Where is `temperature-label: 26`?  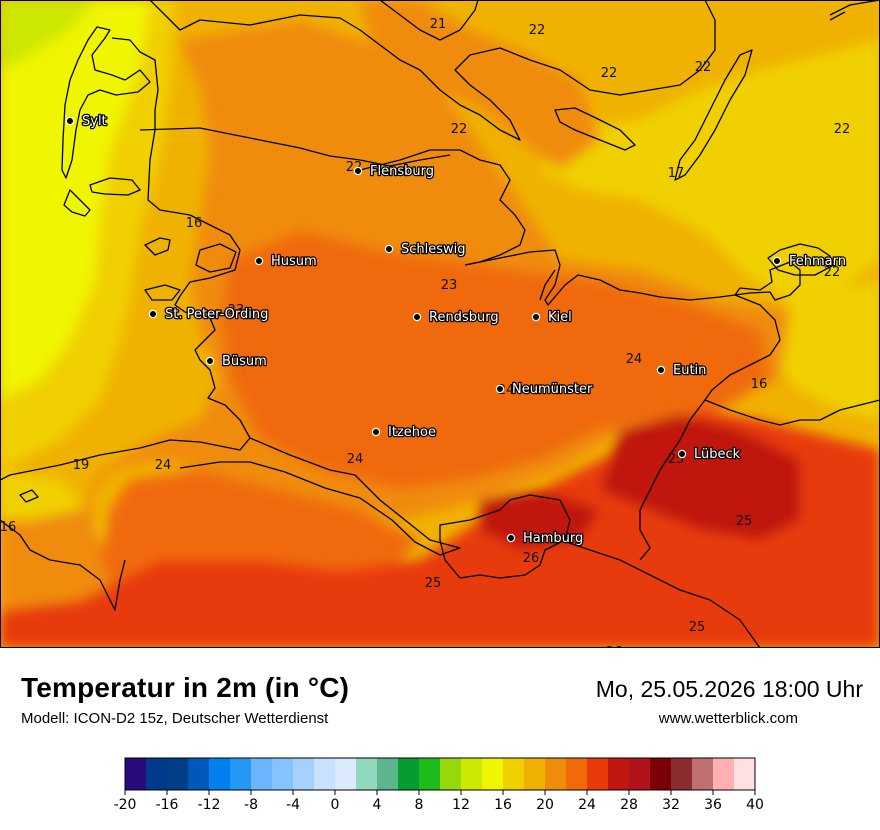 temperature-label: 26 is located at coordinates (531, 558).